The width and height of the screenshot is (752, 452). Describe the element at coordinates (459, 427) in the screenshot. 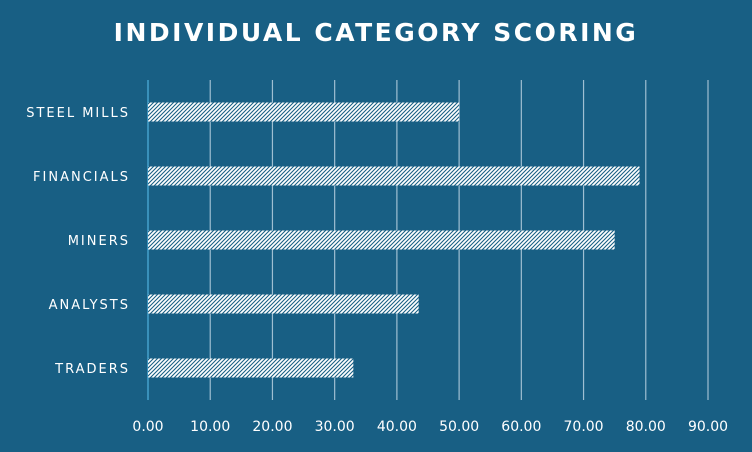

I see `x-tick-label: 50.00` at that location.